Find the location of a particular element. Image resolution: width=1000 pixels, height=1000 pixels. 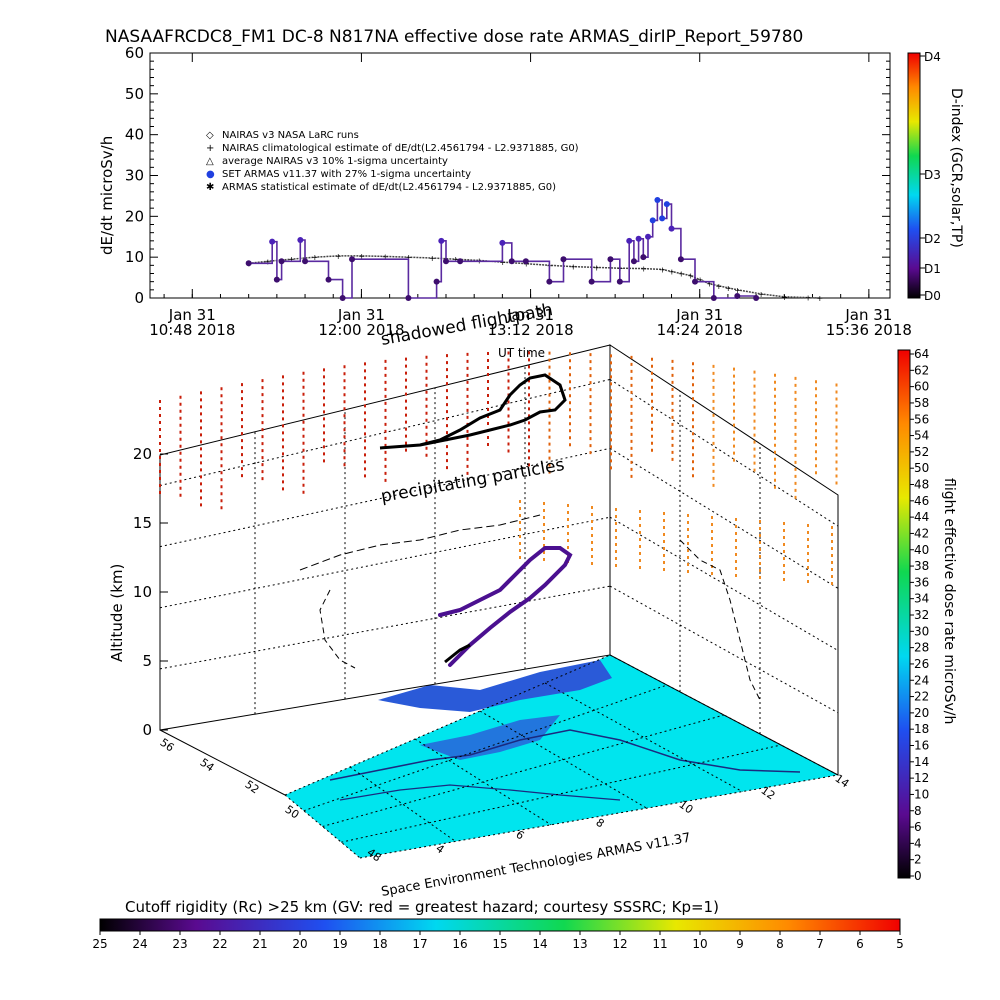

dose-rate-tick-label: 12 is located at coordinates (921, 778).